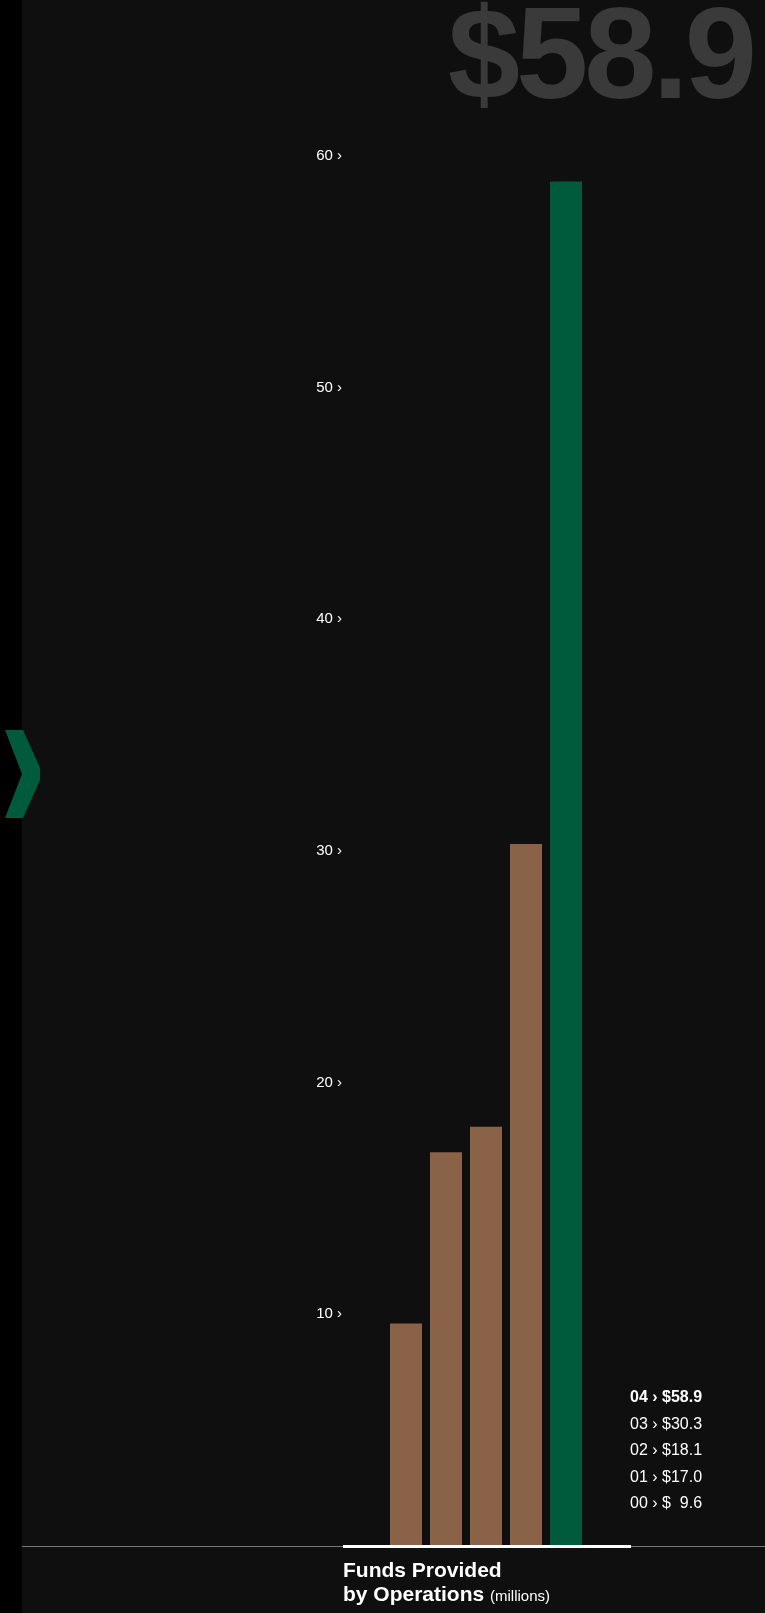 This screenshot has width=765, height=1613. What do you see at coordinates (329, 618) in the screenshot?
I see `y-tick-label: 40 ›` at bounding box center [329, 618].